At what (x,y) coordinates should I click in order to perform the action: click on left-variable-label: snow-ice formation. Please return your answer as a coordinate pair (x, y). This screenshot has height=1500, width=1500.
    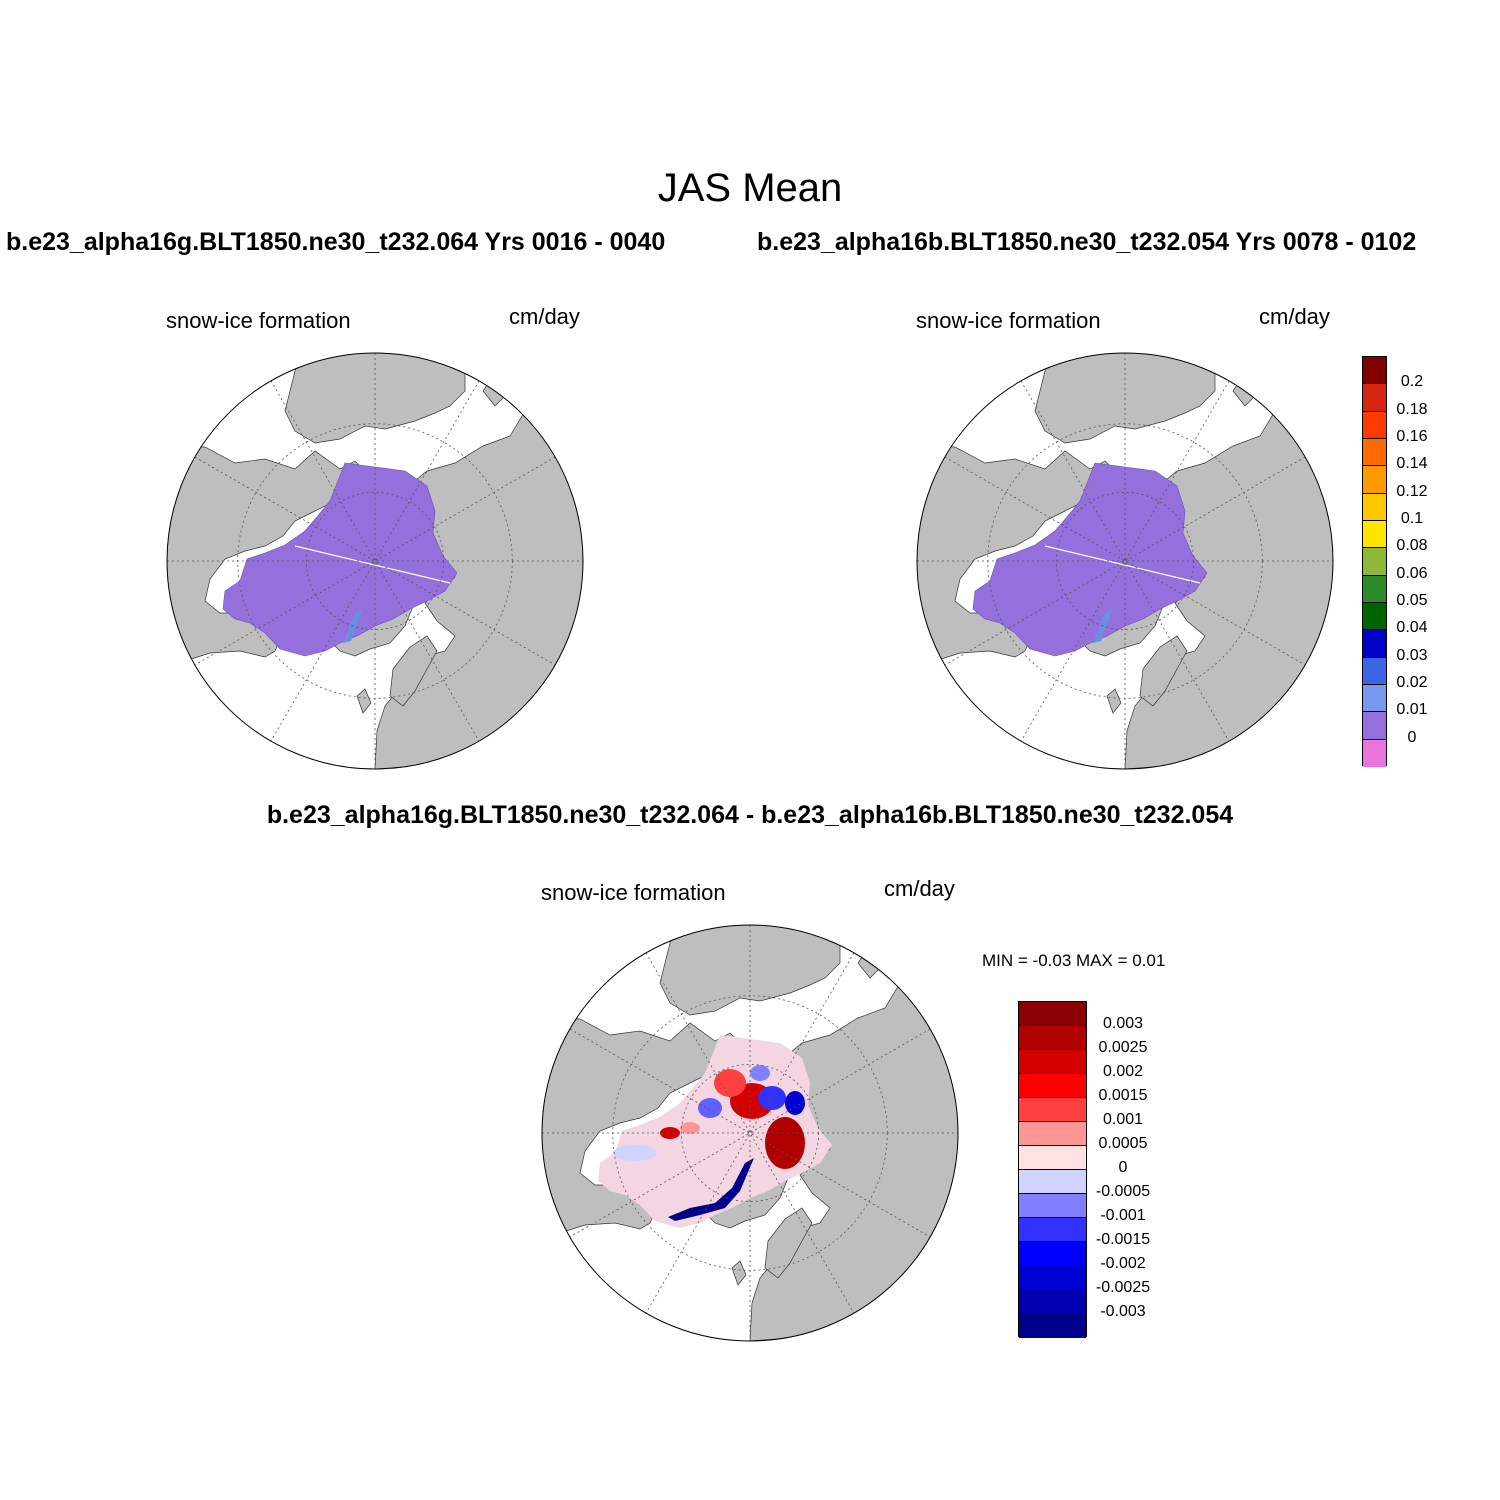
    Looking at the image, I should click on (258, 320).